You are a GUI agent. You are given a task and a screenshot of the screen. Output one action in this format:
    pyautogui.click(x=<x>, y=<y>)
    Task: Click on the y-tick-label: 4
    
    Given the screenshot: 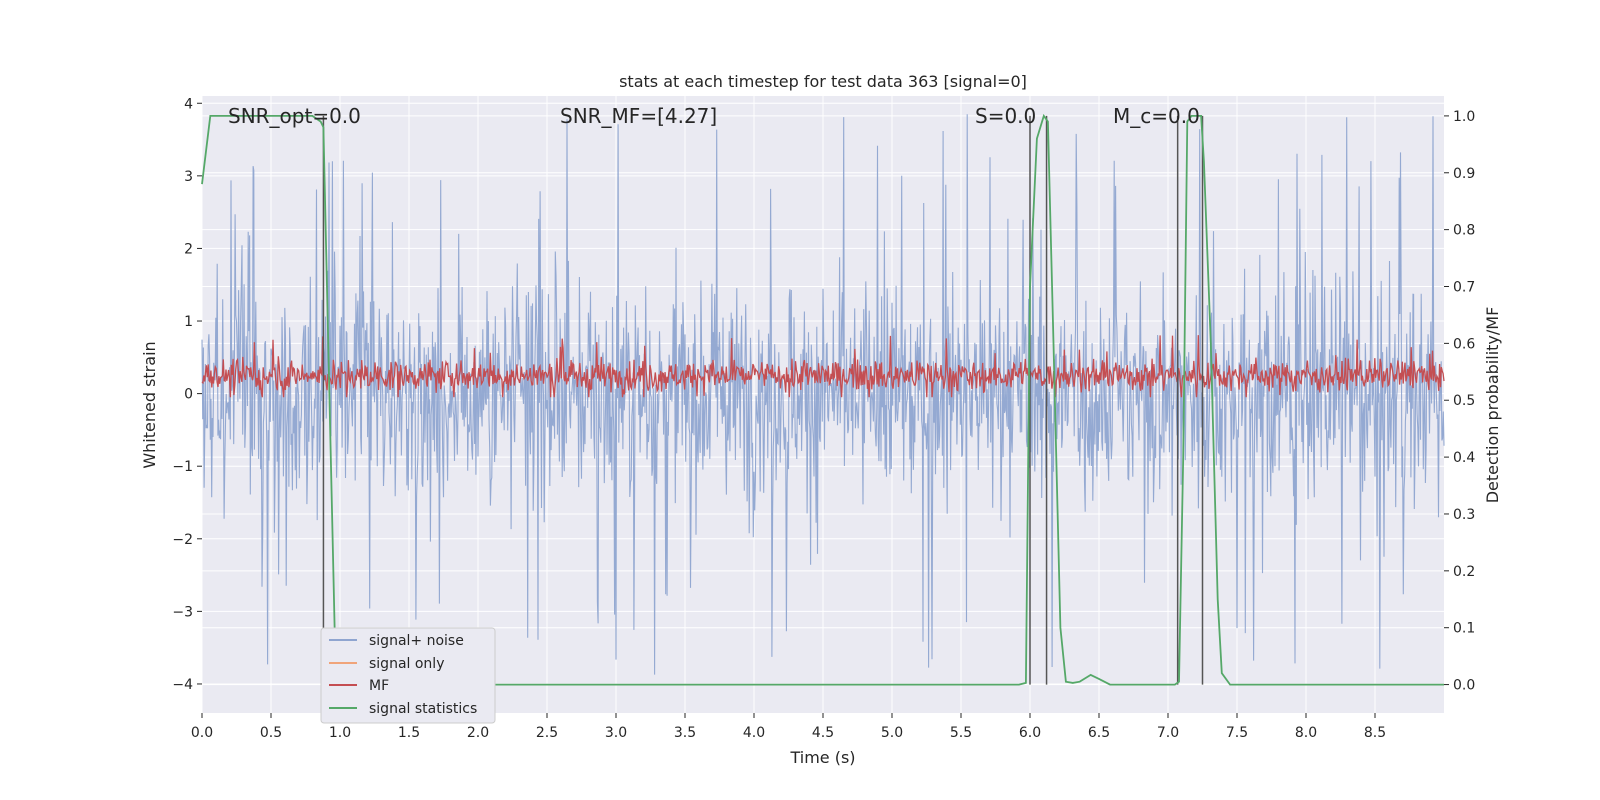 What is the action you would take?
    pyautogui.click(x=188, y=104)
    